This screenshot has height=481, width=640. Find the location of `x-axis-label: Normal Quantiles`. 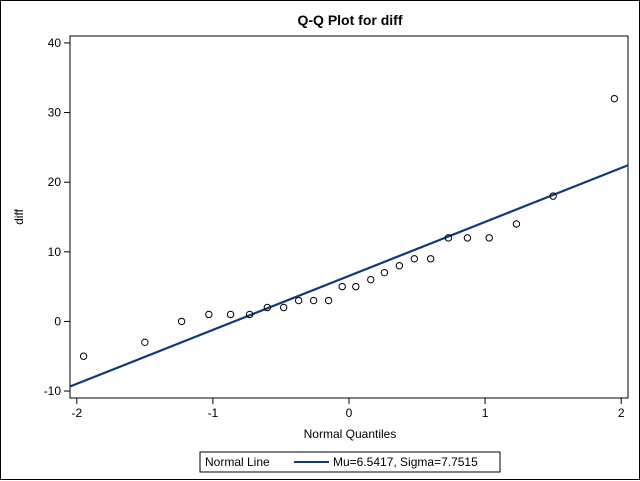

x-axis-label: Normal Quantiles is located at coordinates (350, 434).